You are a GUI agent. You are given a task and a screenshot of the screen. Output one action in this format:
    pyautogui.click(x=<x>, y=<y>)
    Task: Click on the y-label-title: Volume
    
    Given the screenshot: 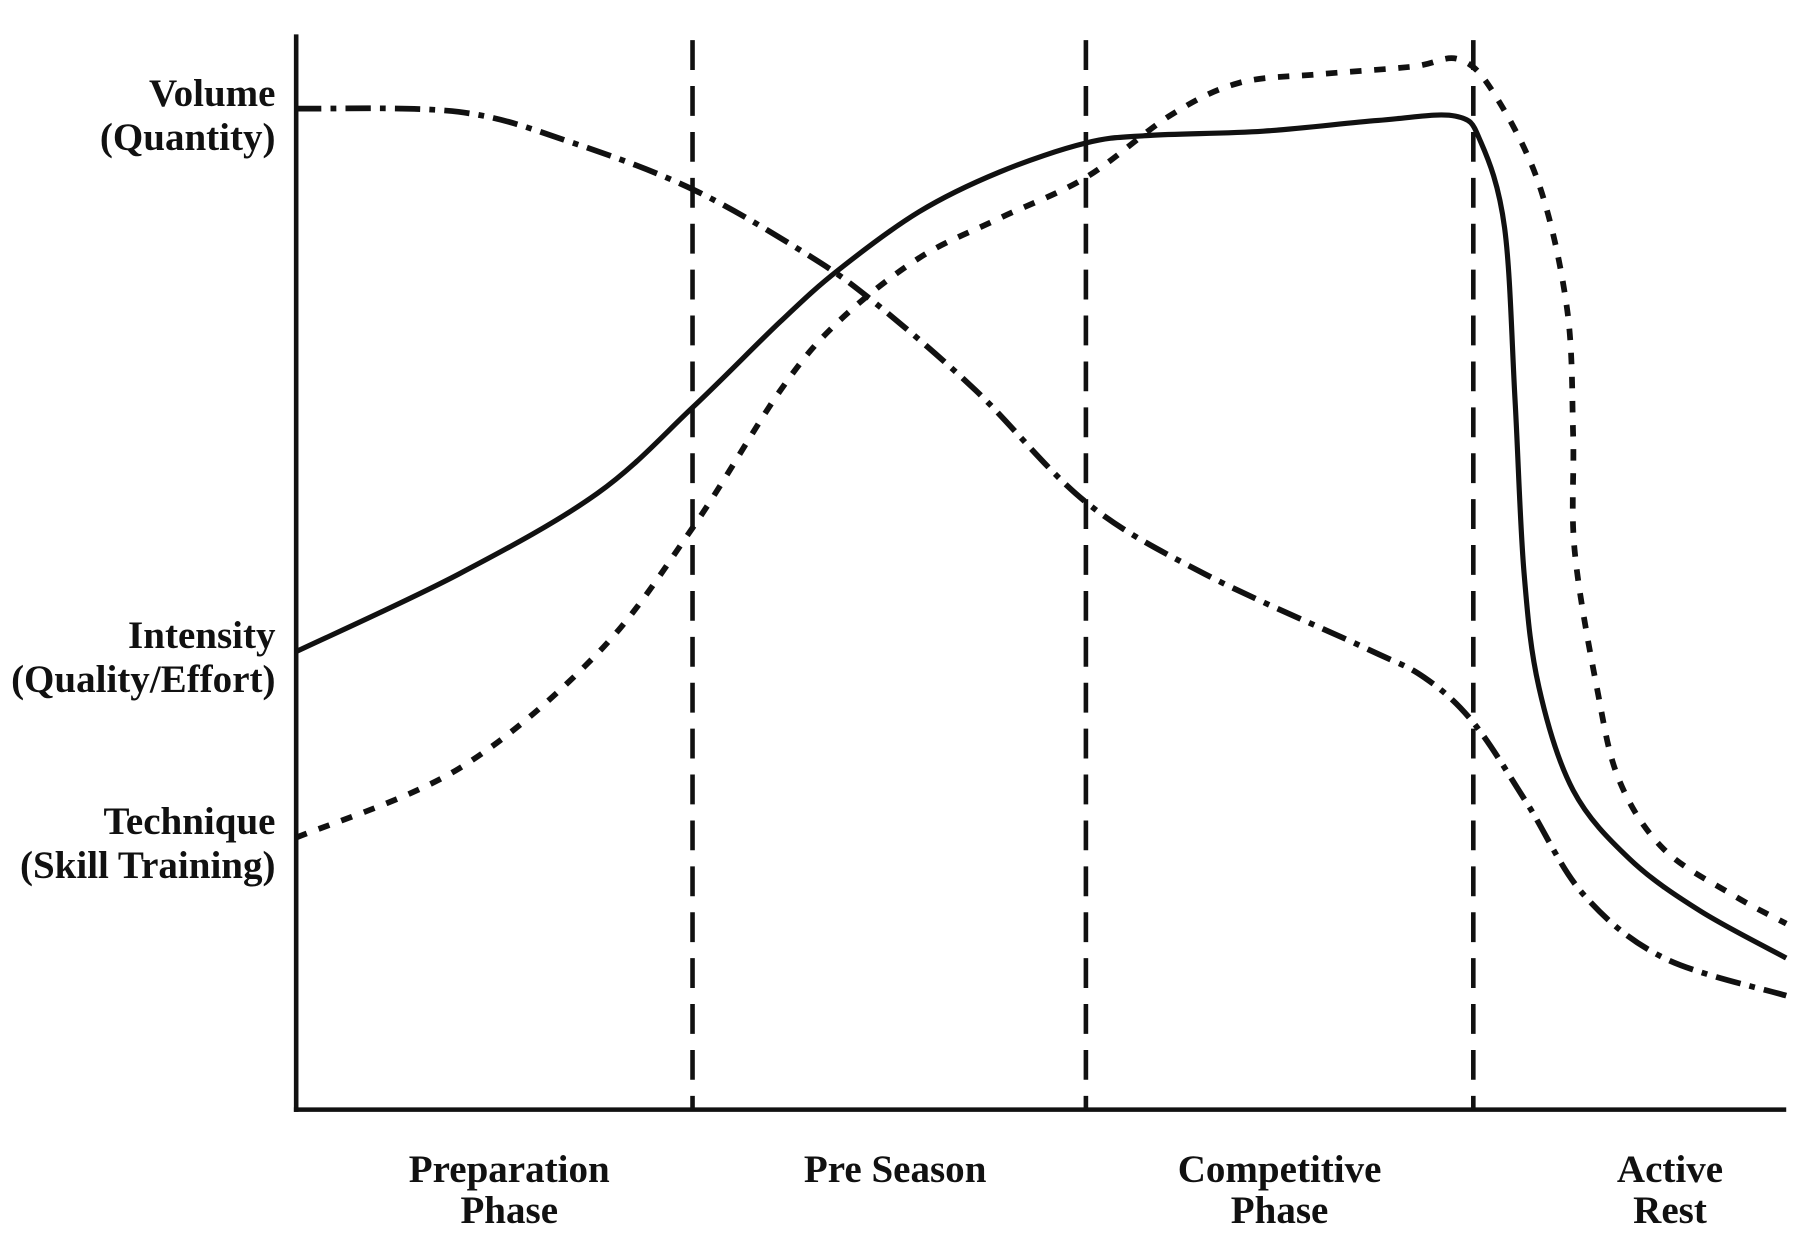 What is the action you would take?
    pyautogui.click(x=212, y=93)
    